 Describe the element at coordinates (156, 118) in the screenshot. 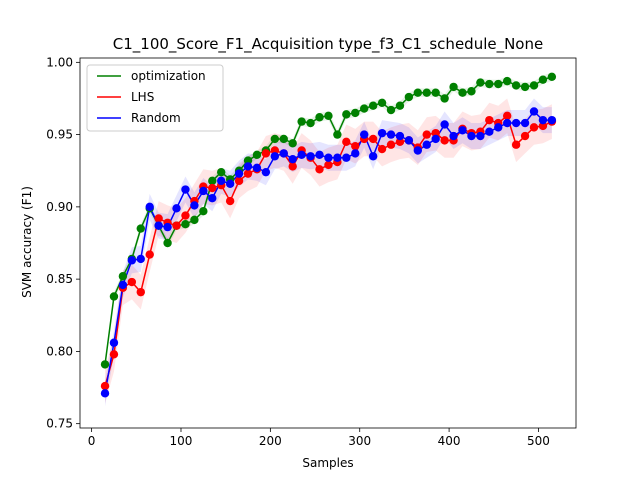

I see `random-legend-label: Random` at that location.